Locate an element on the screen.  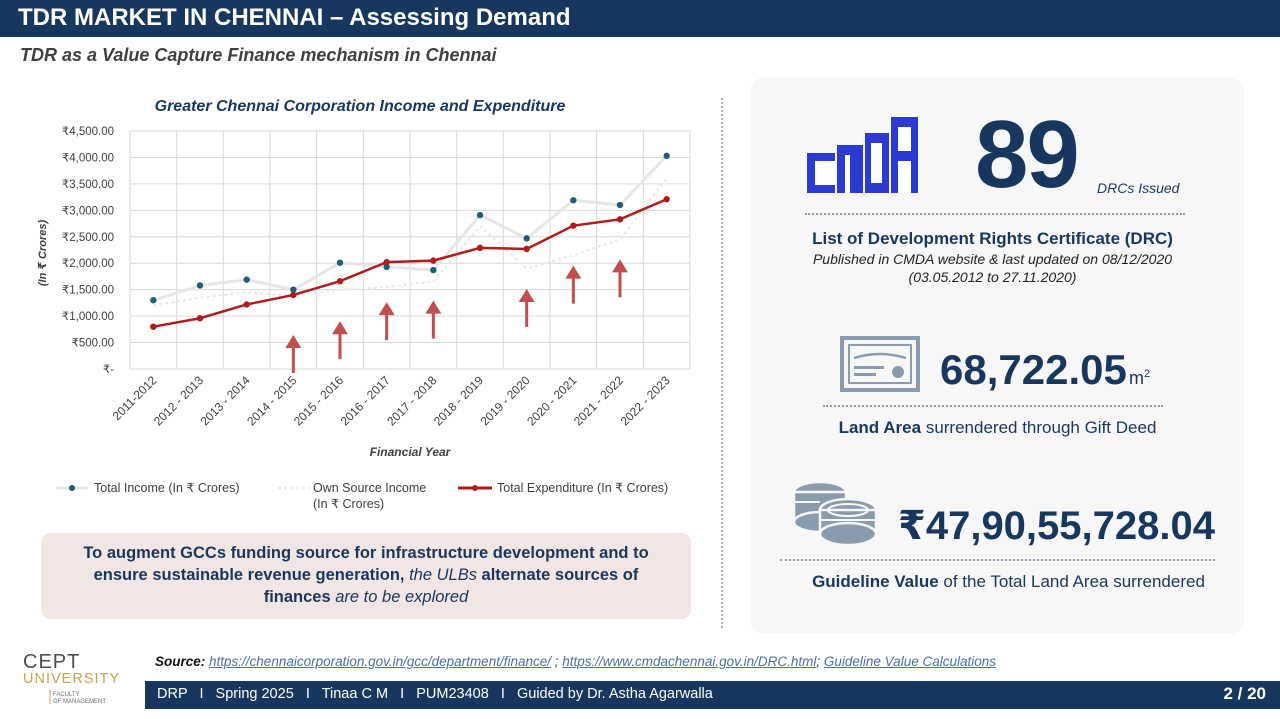
drc-count: 89 is located at coordinates (1027, 154).